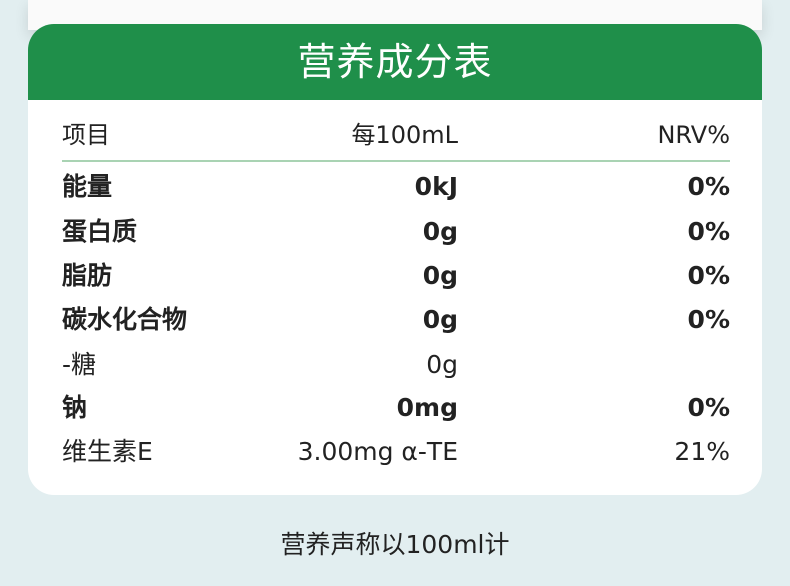 Image resolution: width=790 pixels, height=586 pixels. What do you see at coordinates (377, 451) in the screenshot?
I see `nutrient-value: 3.00mg α-TE` at bounding box center [377, 451].